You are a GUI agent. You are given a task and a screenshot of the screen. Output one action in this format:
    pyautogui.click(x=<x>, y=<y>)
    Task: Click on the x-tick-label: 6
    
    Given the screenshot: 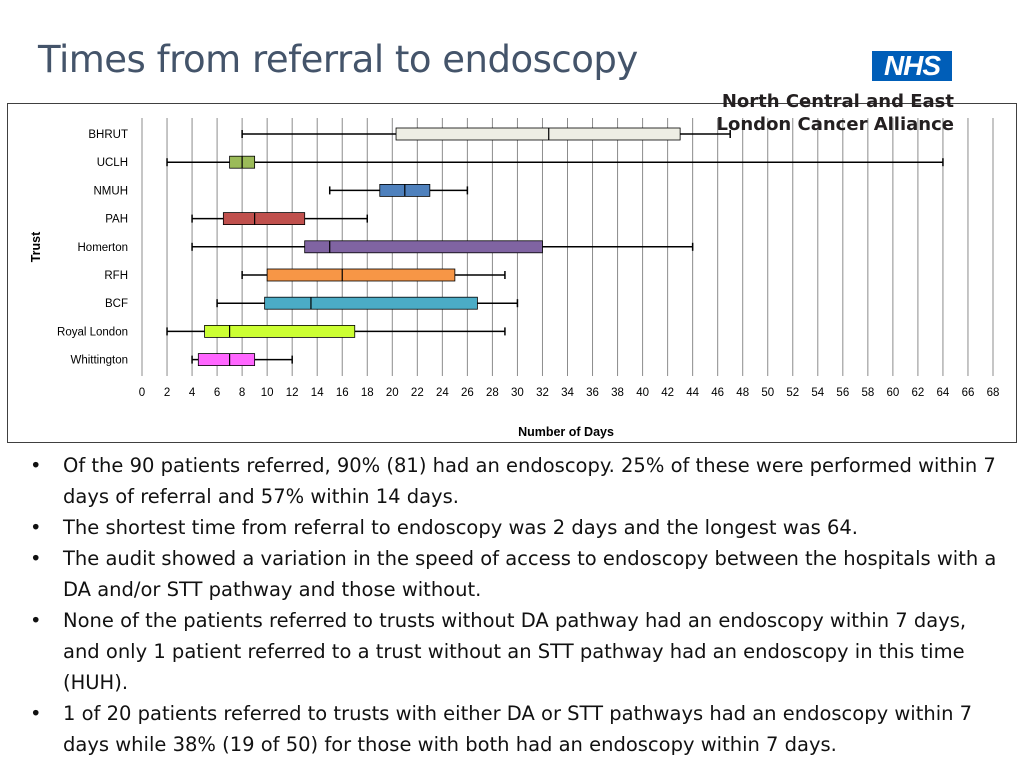 What is the action you would take?
    pyautogui.click(x=217, y=393)
    